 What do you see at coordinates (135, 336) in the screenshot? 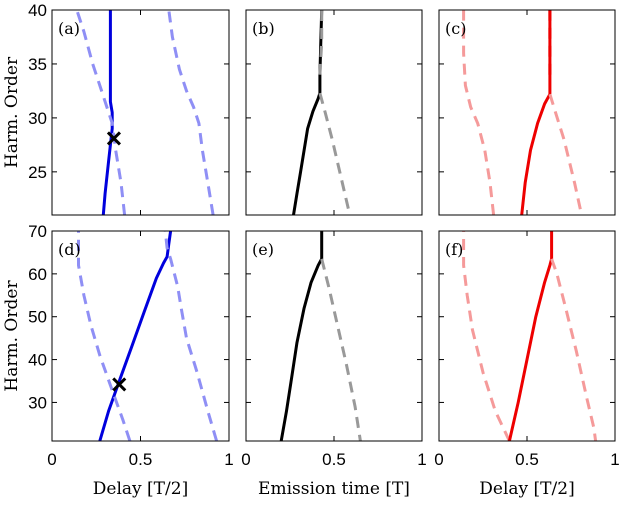
I see `series-line-d-solid` at bounding box center [135, 336].